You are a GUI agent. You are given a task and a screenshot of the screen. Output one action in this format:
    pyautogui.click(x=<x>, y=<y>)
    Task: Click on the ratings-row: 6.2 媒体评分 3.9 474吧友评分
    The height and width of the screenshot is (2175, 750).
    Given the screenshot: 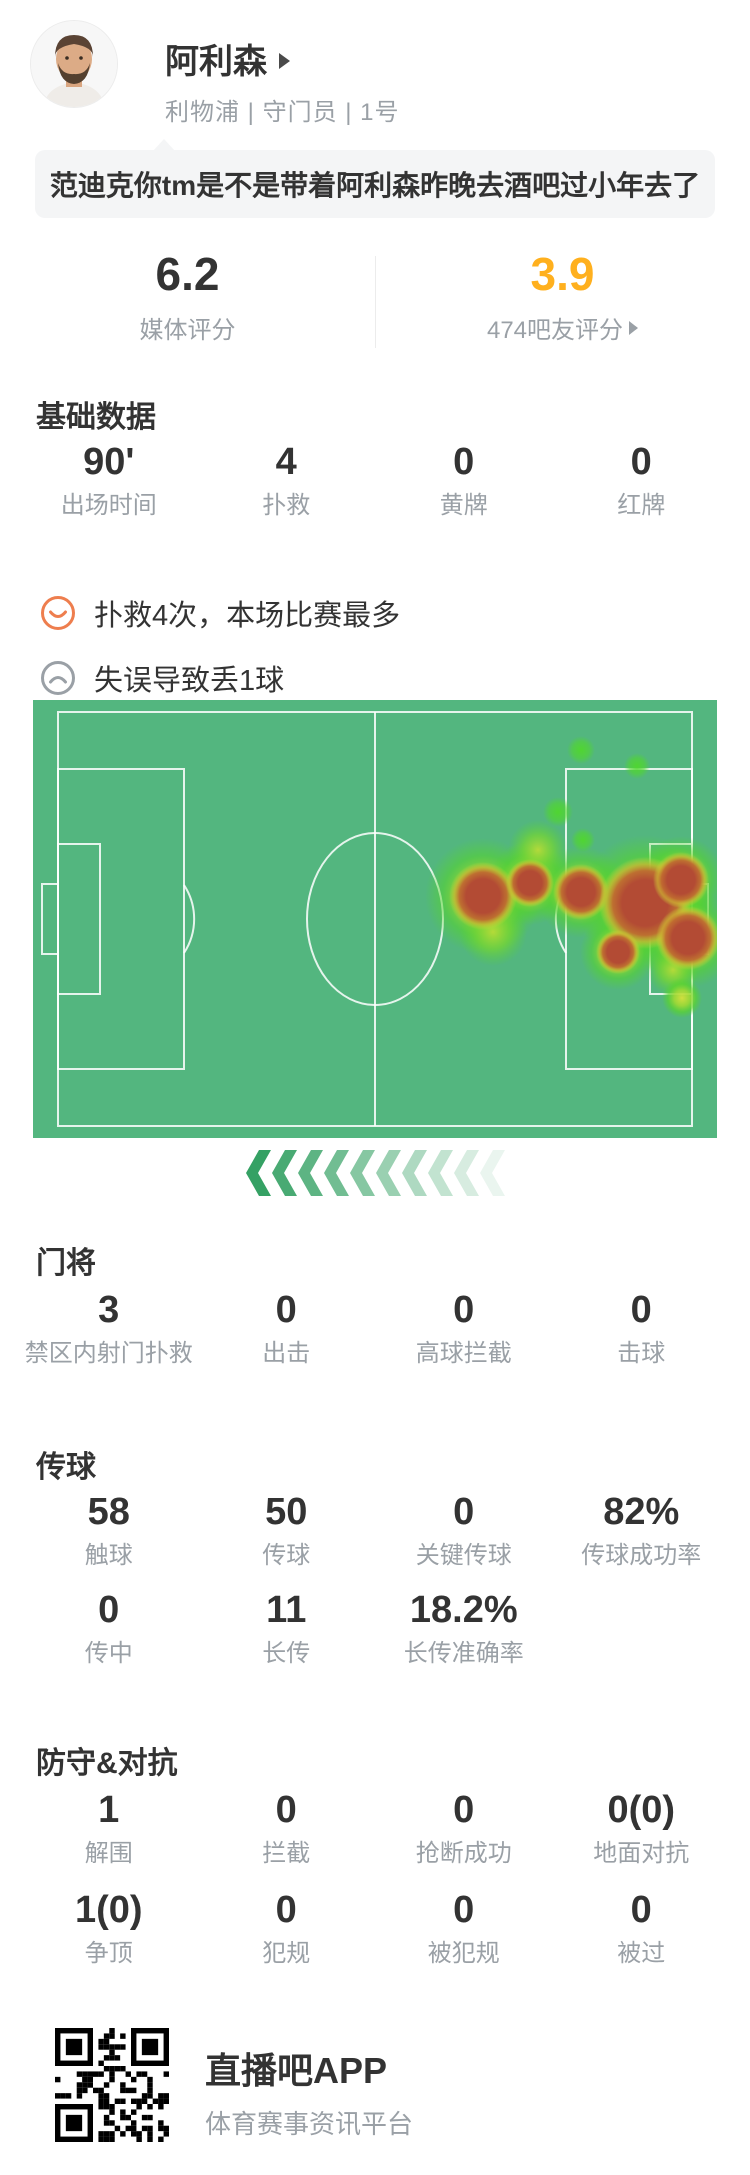 What is the action you would take?
    pyautogui.click(x=375, y=296)
    